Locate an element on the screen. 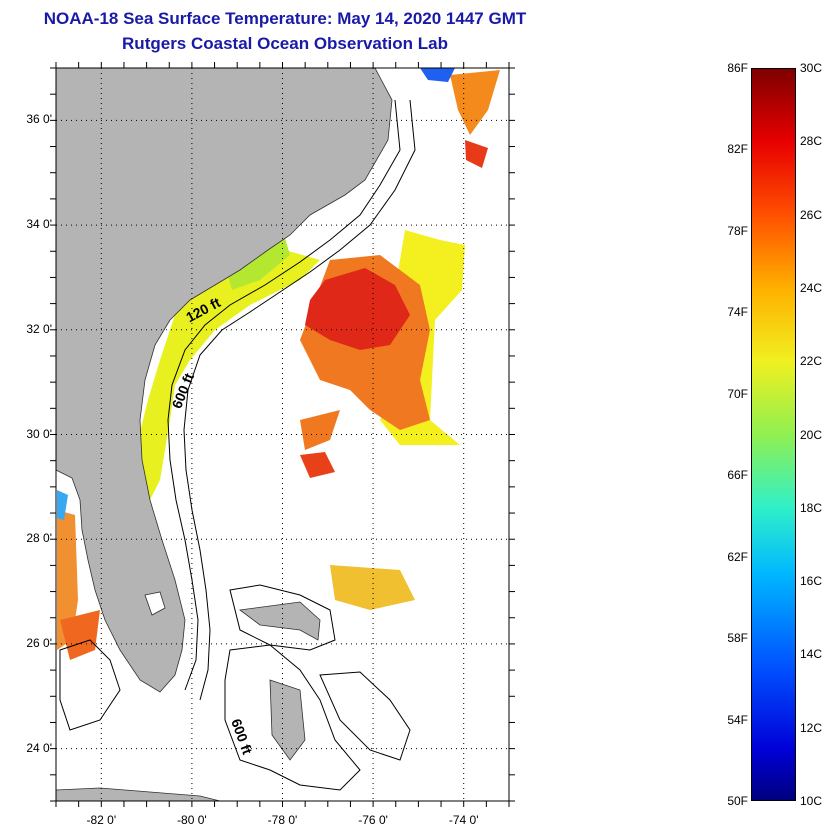 This screenshot has width=833, height=832. contour-bahamas-south is located at coordinates (292, 717).